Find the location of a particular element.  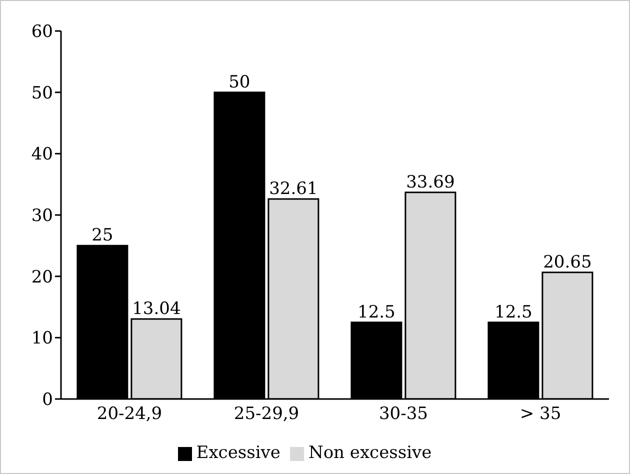

y-tick-label: 60 is located at coordinates (42, 32).